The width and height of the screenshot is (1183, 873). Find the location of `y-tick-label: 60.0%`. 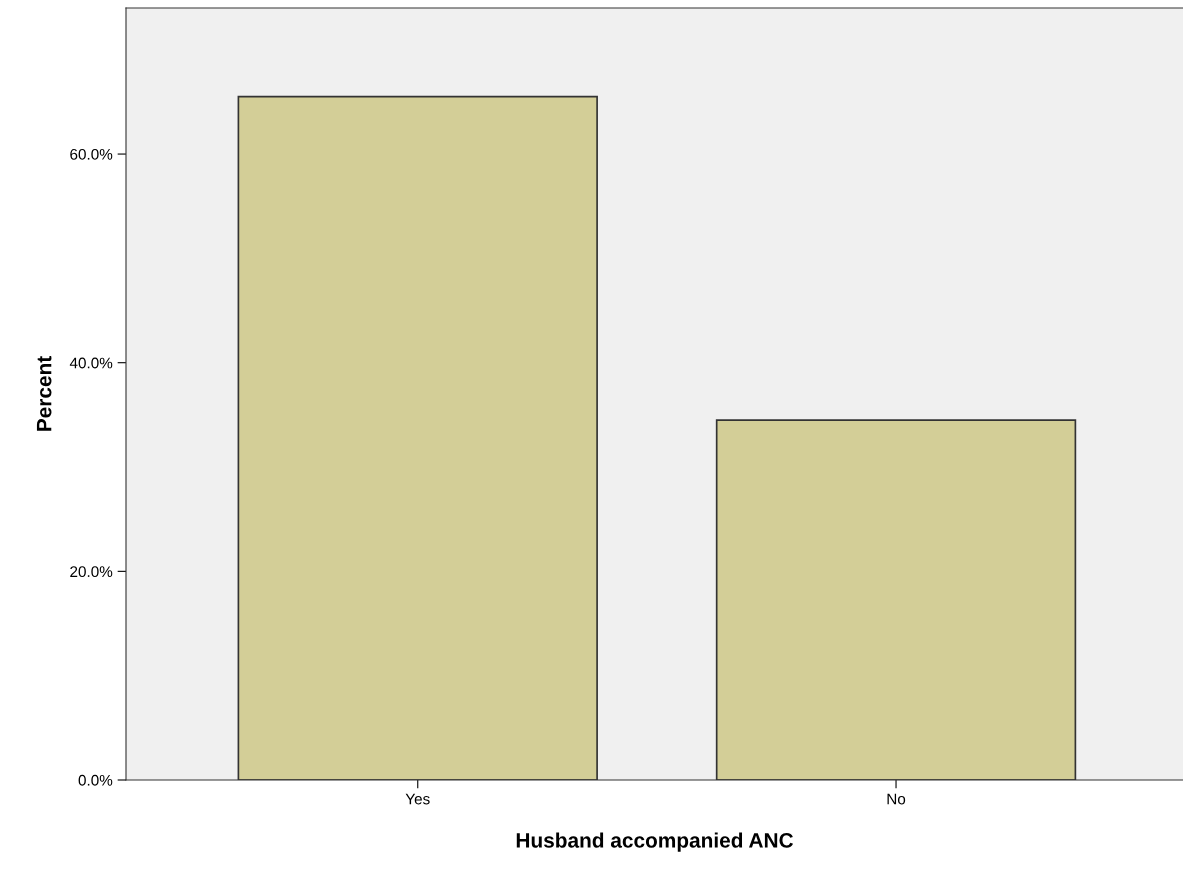

y-tick-label: 60.0% is located at coordinates (91, 154).